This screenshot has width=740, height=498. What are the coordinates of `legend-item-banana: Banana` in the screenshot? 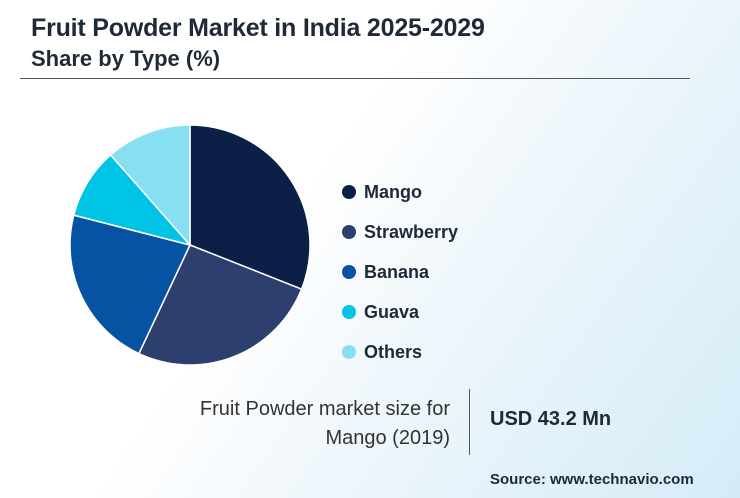 It's located at (400, 272).